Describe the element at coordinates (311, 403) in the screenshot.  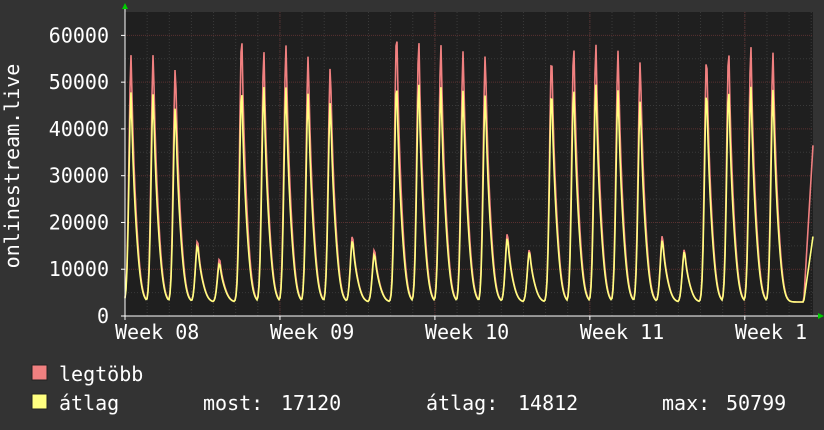
I see `stat-current-value: 17120` at that location.